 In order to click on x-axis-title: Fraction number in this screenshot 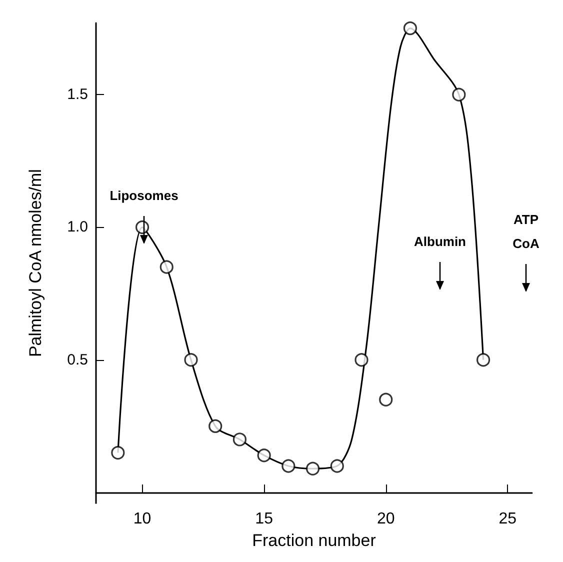, I will do `click(314, 540)`.